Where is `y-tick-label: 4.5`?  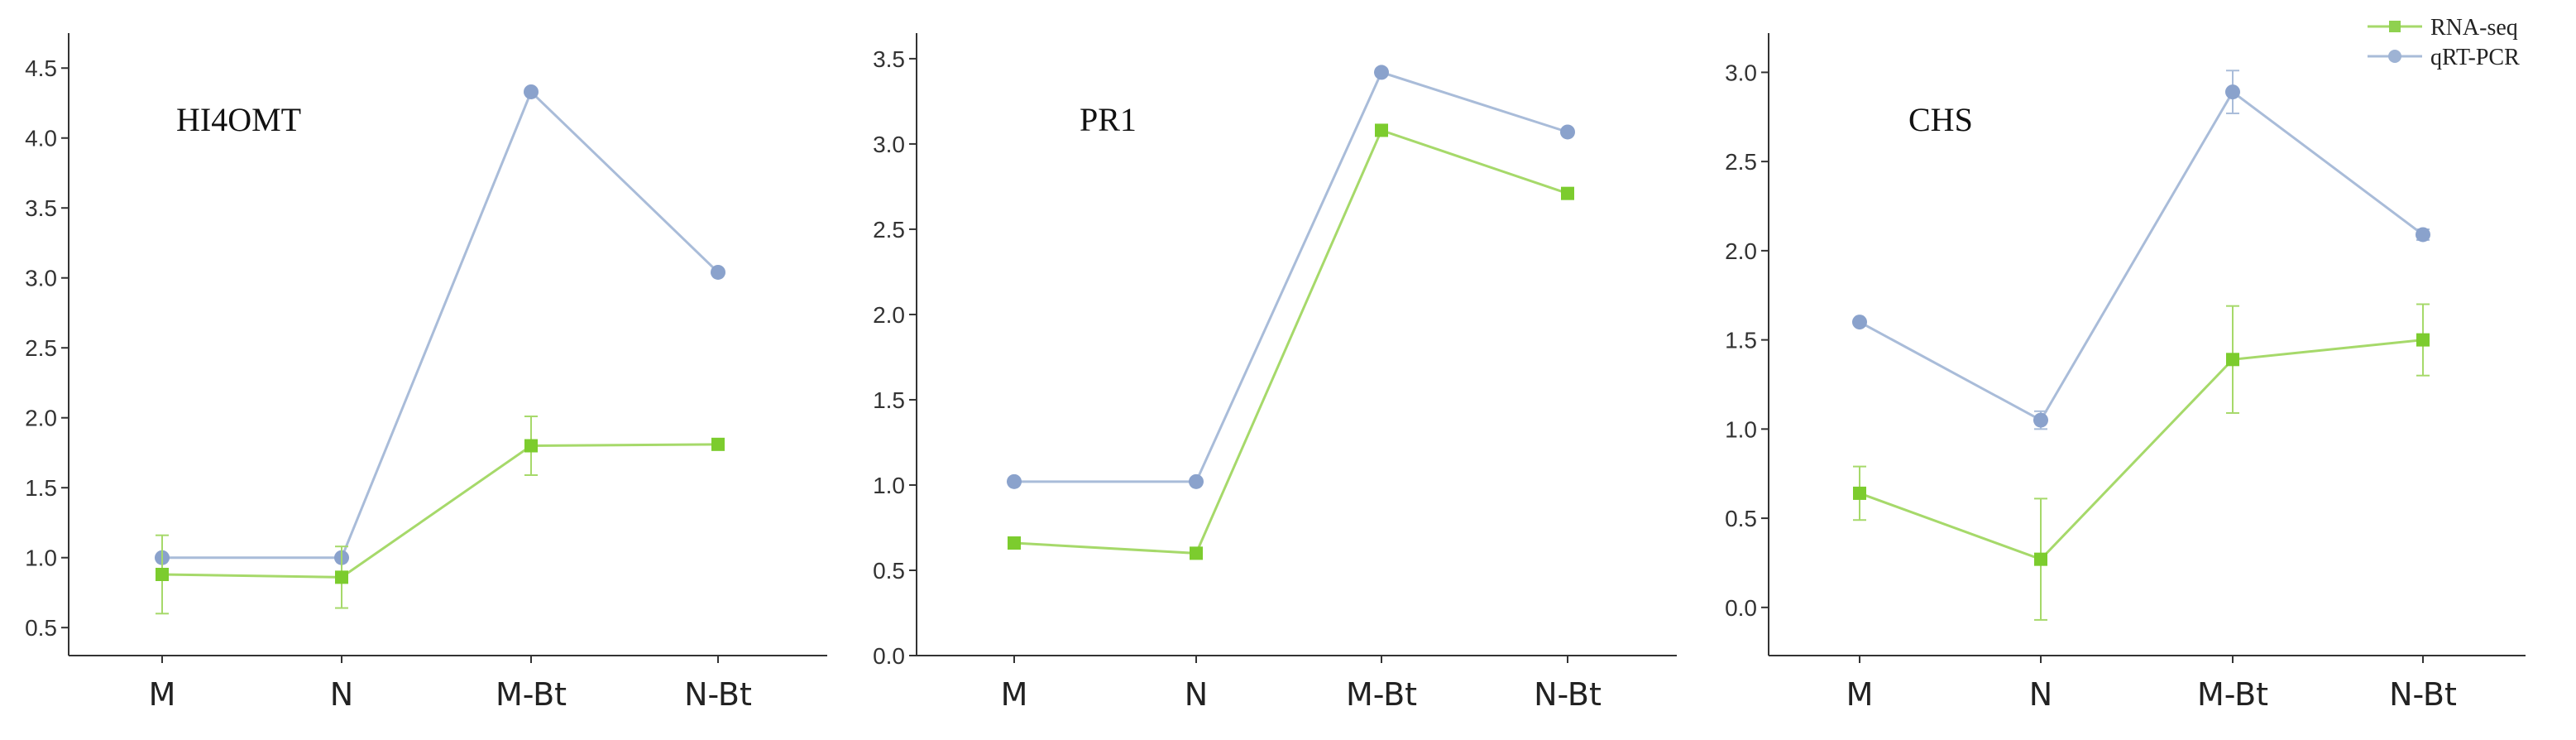
y-tick-label: 4.5 is located at coordinates (41, 68).